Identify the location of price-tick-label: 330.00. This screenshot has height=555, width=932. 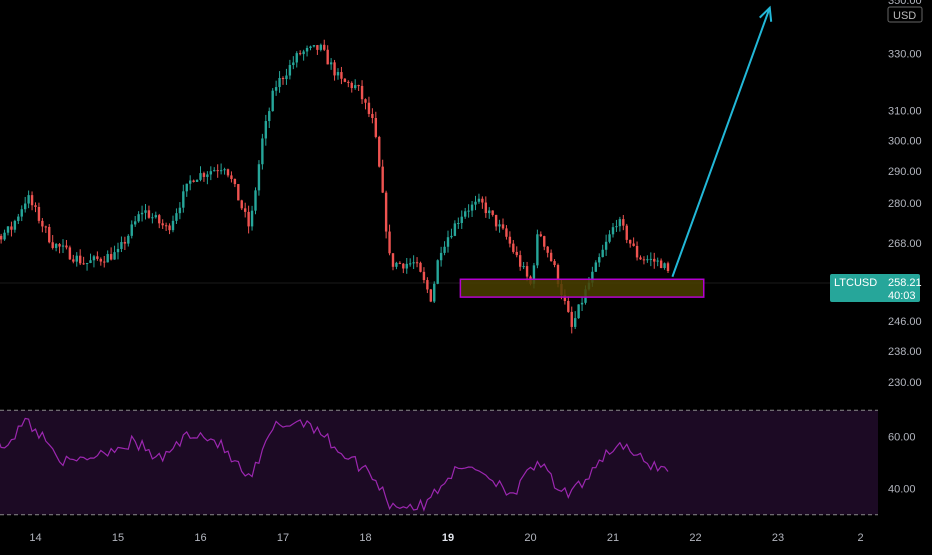
(905, 55).